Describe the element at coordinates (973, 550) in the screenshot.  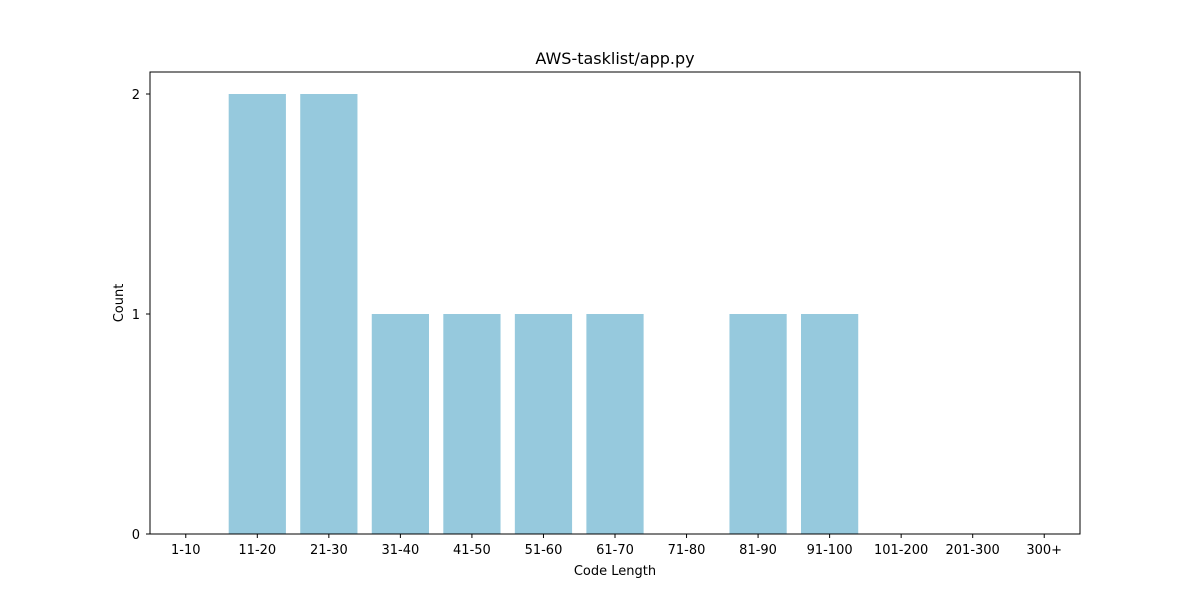
I see `x-tick-label: 201-300` at that location.